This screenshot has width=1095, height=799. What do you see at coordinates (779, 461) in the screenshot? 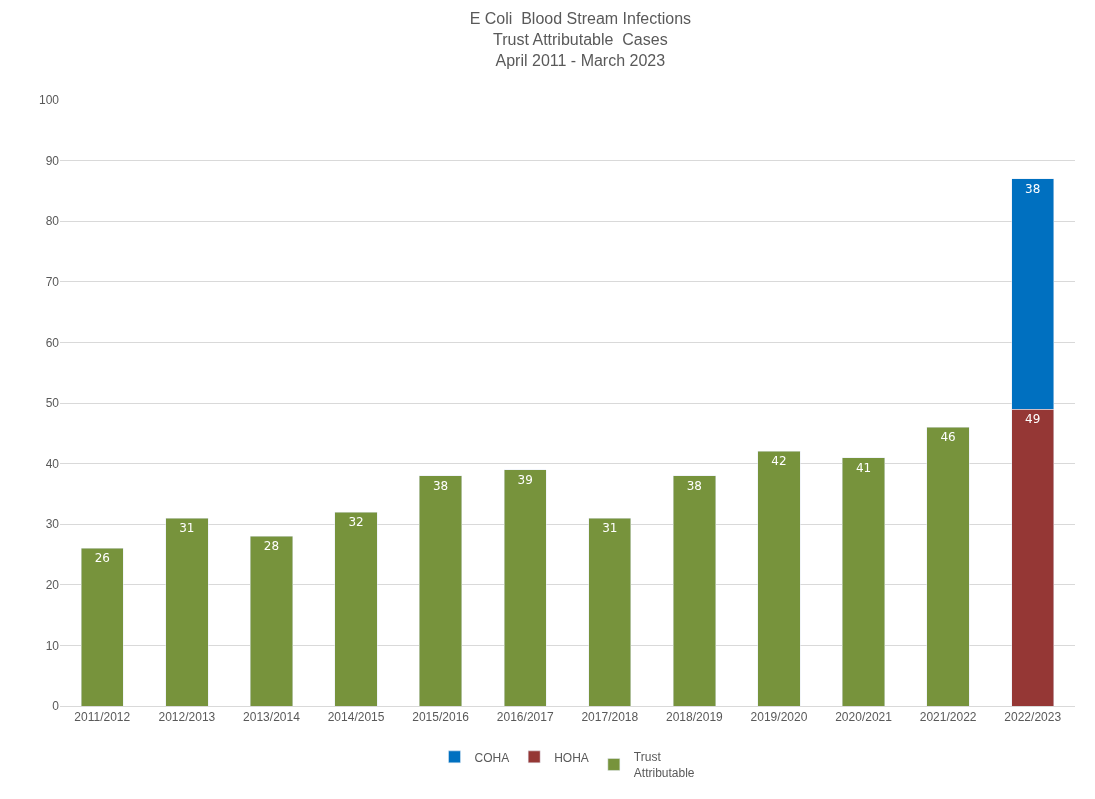
I see `data-label: 42` at bounding box center [779, 461].